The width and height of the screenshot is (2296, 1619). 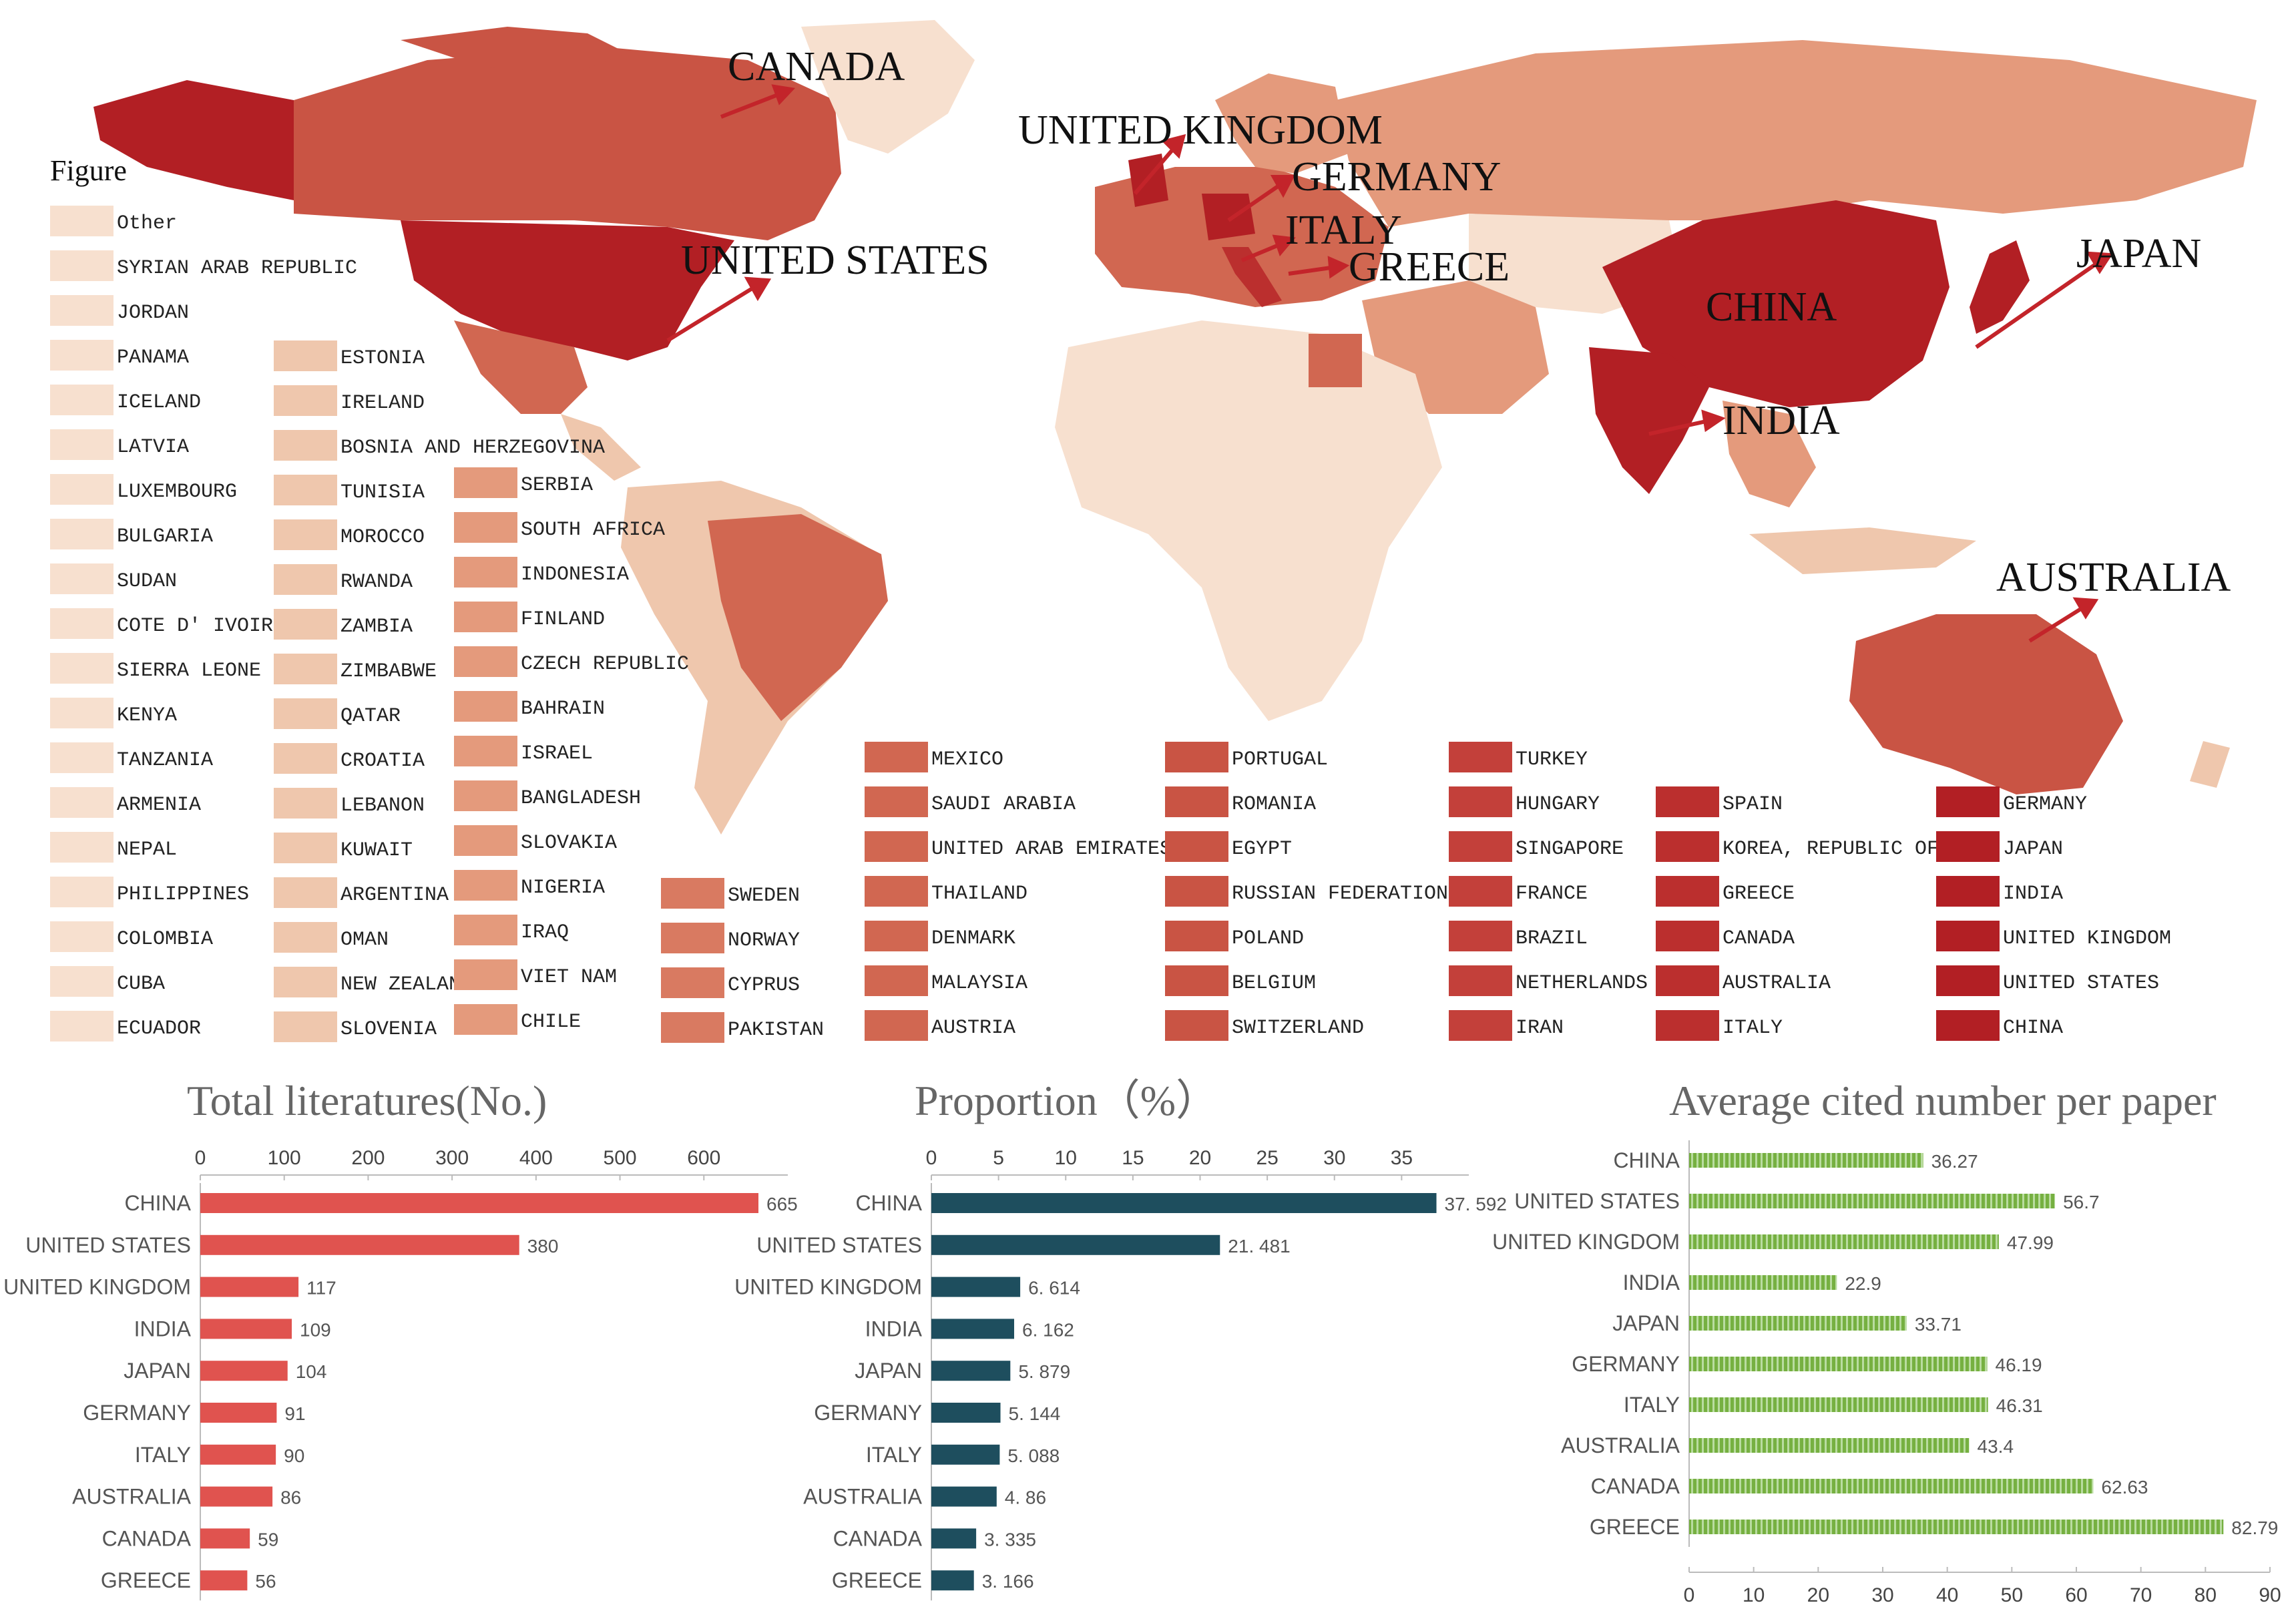 What do you see at coordinates (973, 1028) in the screenshot?
I see `legend-label-austria: AUSTRIA` at bounding box center [973, 1028].